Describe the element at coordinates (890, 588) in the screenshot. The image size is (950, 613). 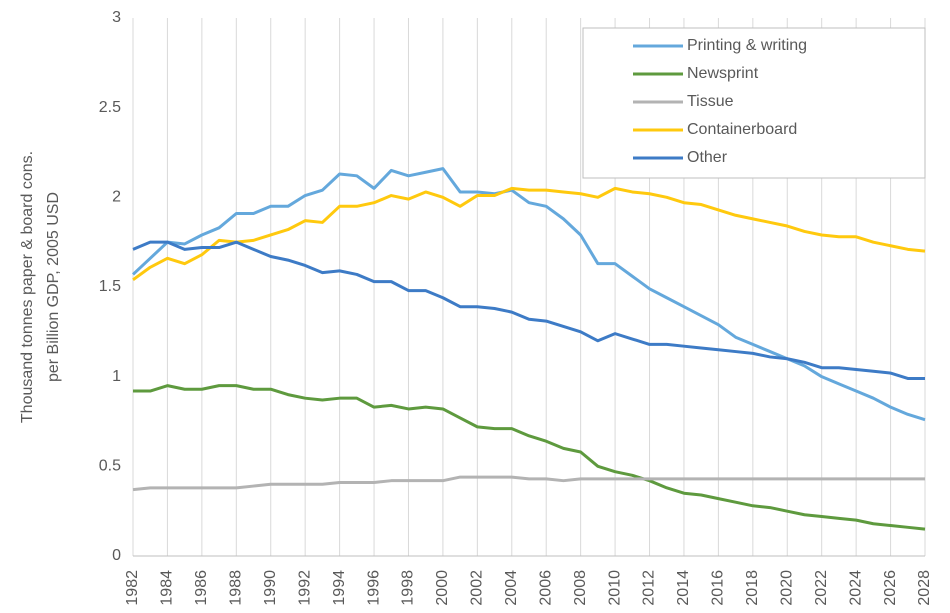
I see `x-tick-label: 2026` at that location.